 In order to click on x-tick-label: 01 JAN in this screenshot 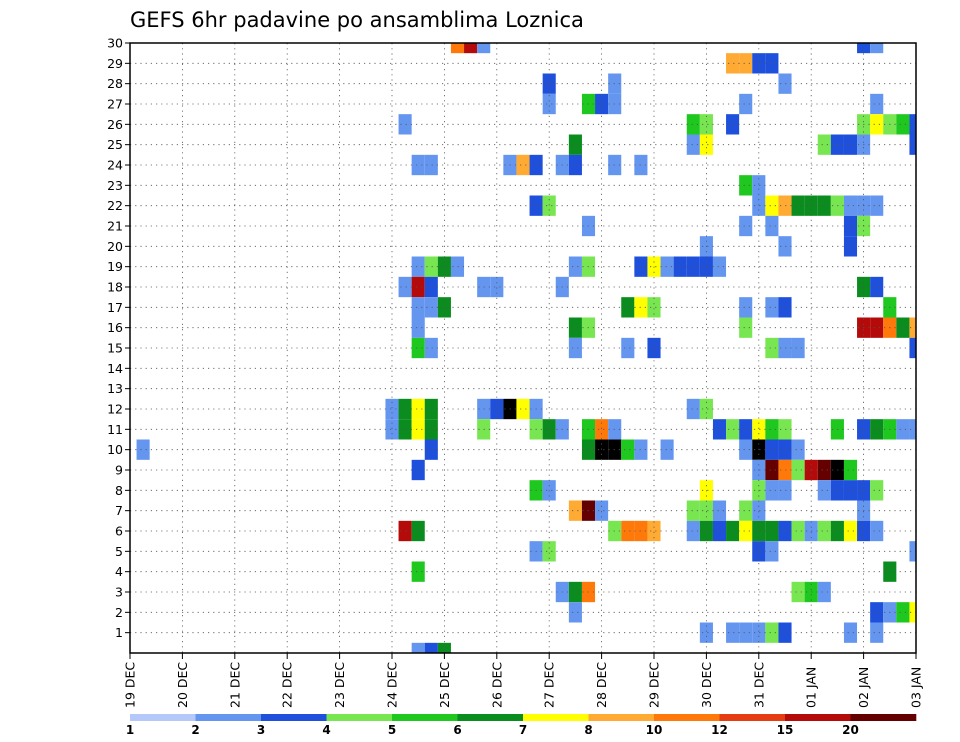, I will do `click(811, 687)`.